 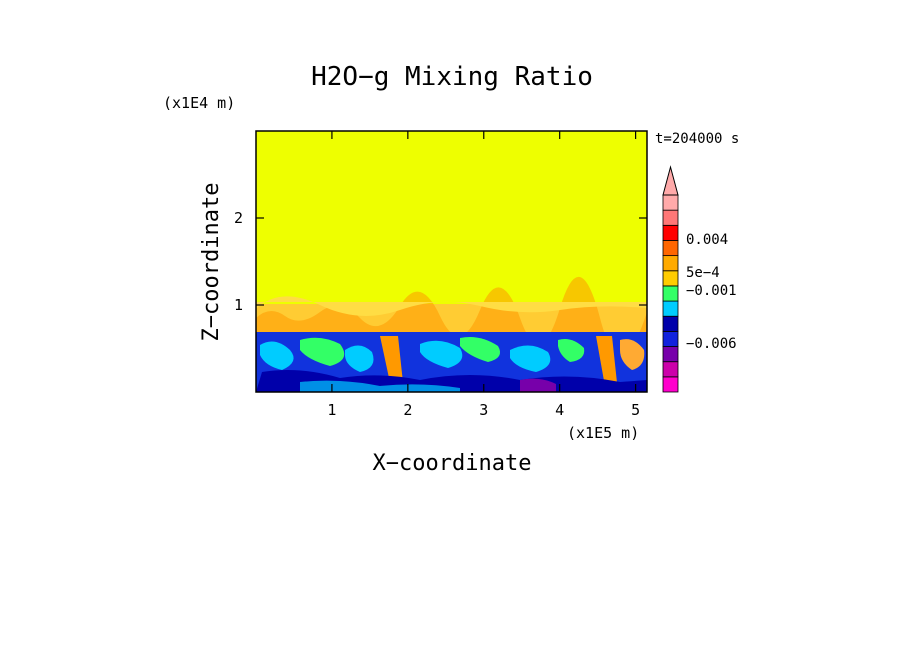 I want to click on lower-turbulence, so click(x=451, y=364).